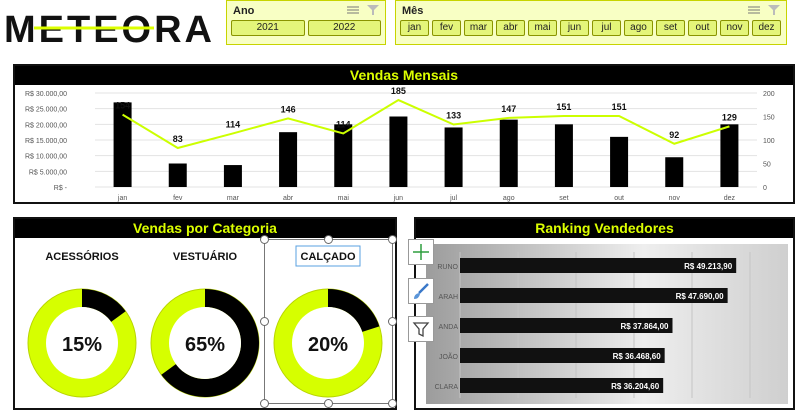 The image size is (801, 416). Describe the element at coordinates (205, 228) in the screenshot. I see `category-title: Vendas por Categoria` at that location.